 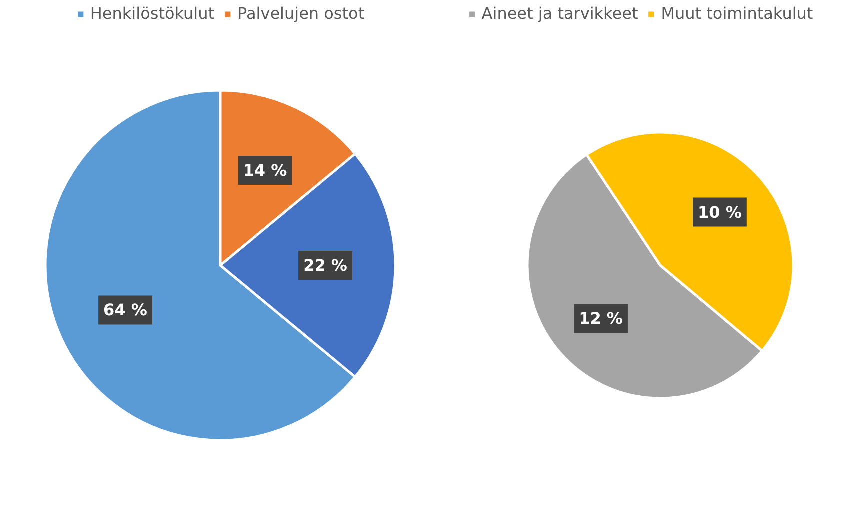 I want to click on legend-label: Palvelujen ostot, so click(x=301, y=13).